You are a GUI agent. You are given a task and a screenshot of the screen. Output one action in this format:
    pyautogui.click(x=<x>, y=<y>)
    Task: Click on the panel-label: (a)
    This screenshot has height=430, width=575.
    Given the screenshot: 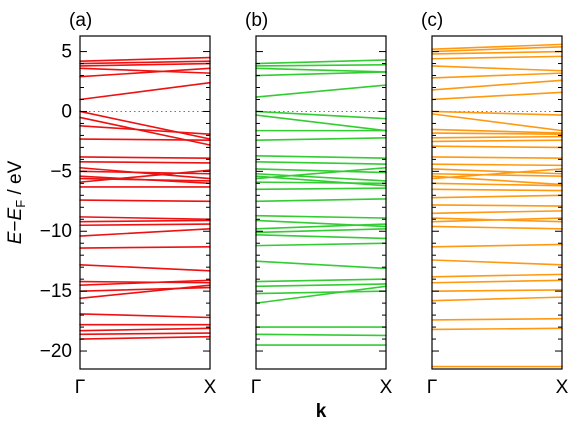 What is the action you would take?
    pyautogui.click(x=80, y=20)
    